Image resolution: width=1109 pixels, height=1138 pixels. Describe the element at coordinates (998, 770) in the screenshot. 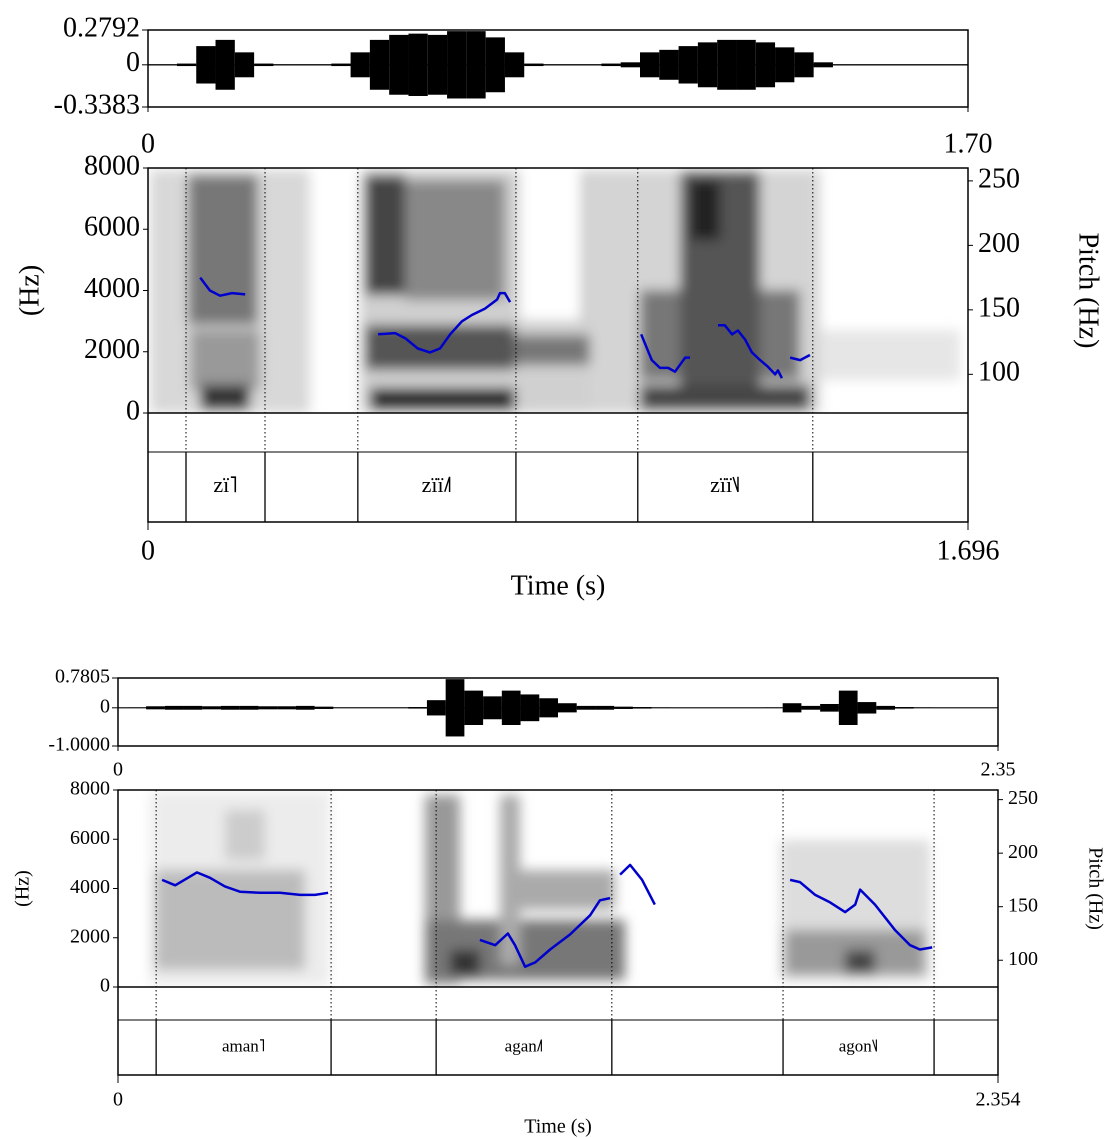

I see `x-tick-label: 2.35` at that location.